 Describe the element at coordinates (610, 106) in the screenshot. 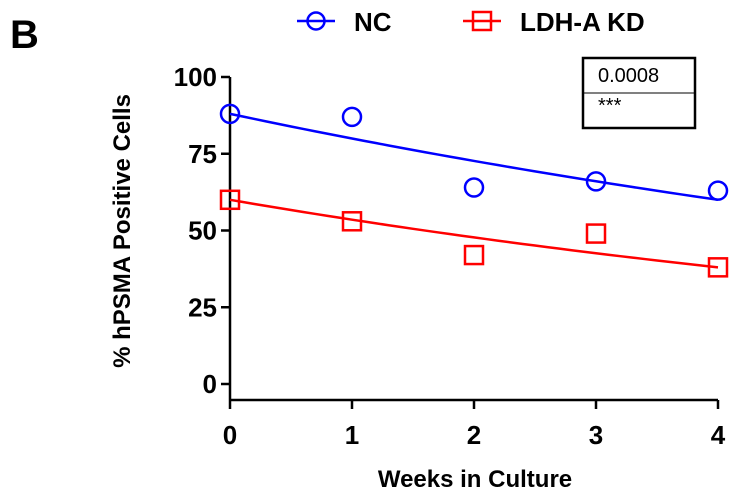

I see `significance-text: ***` at that location.